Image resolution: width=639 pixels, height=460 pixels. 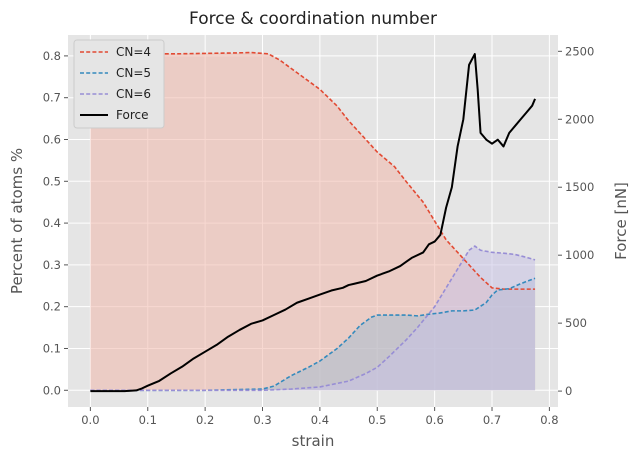 What do you see at coordinates (52, 265) in the screenshot?
I see `y-tick-label: 0.3` at bounding box center [52, 265].